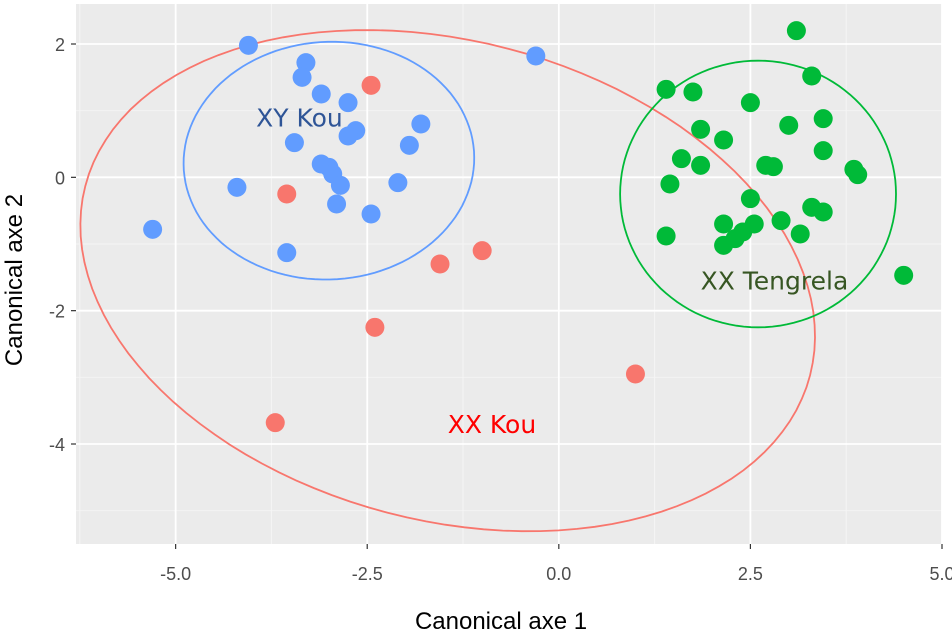 The height and width of the screenshot is (637, 952). Describe the element at coordinates (492, 424) in the screenshot. I see `group-label-xx-kou: XX Kou` at that location.